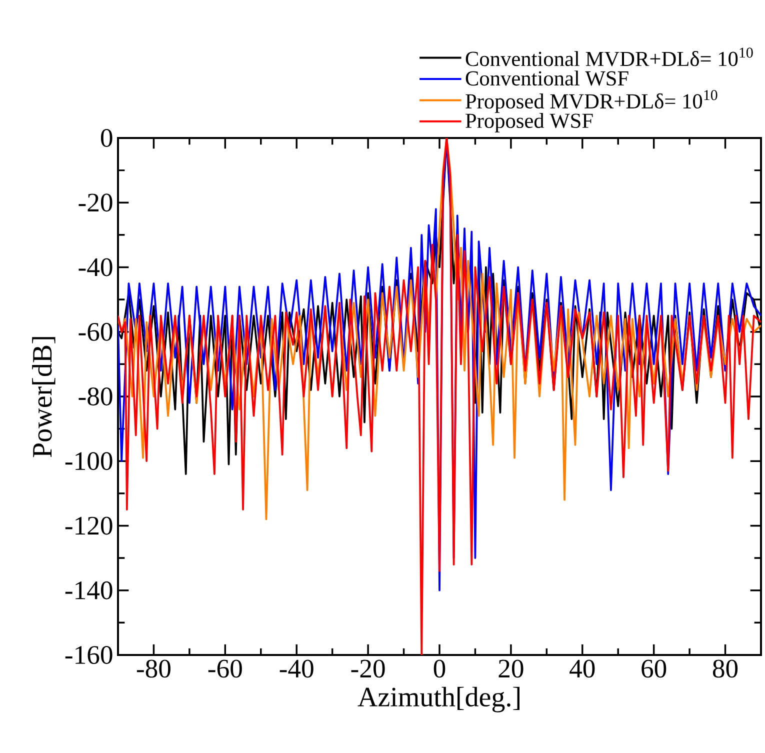 Image resolution: width=765 pixels, height=753 pixels. What do you see at coordinates (297, 669) in the screenshot?
I see `x-tick-label: -40` at bounding box center [297, 669].